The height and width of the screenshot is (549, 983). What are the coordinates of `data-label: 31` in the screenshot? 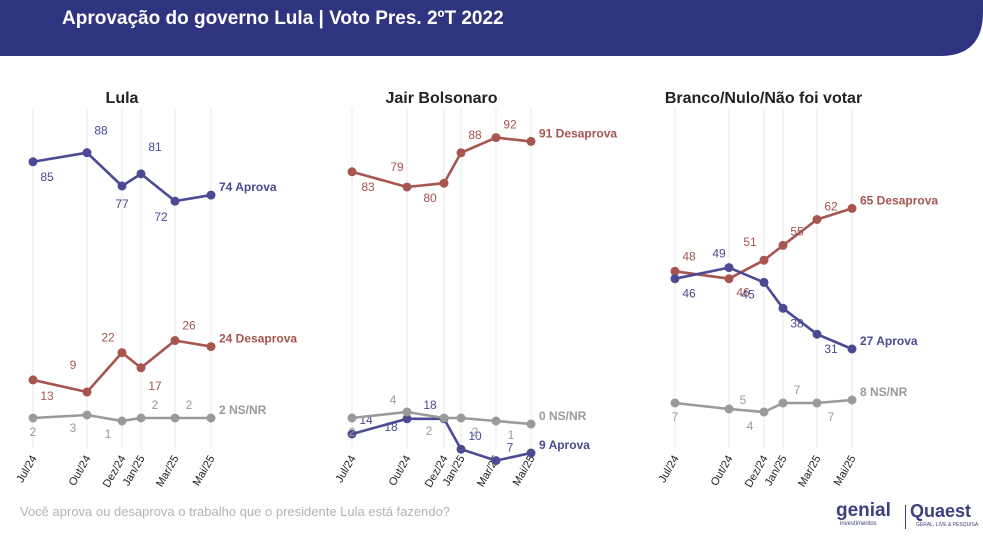 It's located at (831, 349).